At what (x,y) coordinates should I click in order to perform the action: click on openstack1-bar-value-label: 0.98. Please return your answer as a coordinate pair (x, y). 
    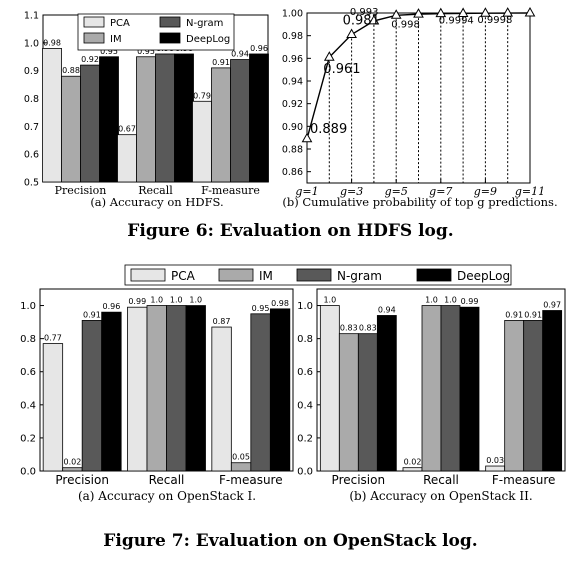
    Looking at the image, I should click on (280, 303).